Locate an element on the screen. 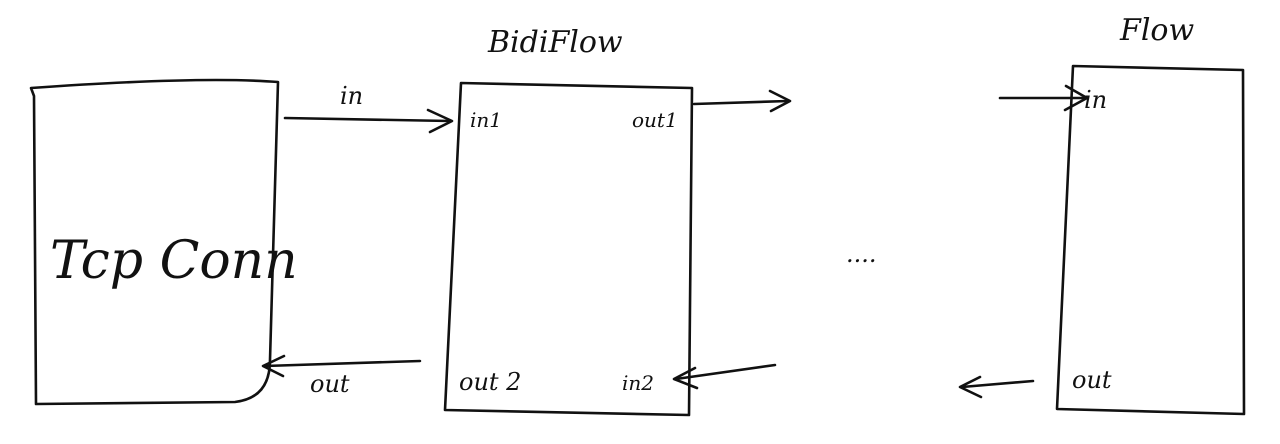 The width and height of the screenshot is (1280, 444). tcp-conn-label: Tcp Conn is located at coordinates (174, 261).